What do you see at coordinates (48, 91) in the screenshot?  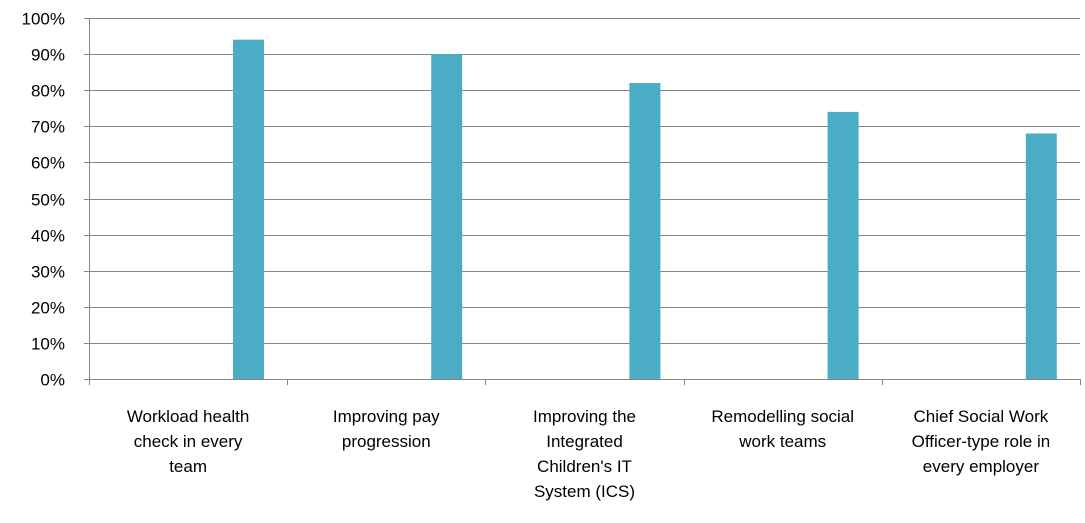 I see `y-tick-label: 80%` at bounding box center [48, 91].